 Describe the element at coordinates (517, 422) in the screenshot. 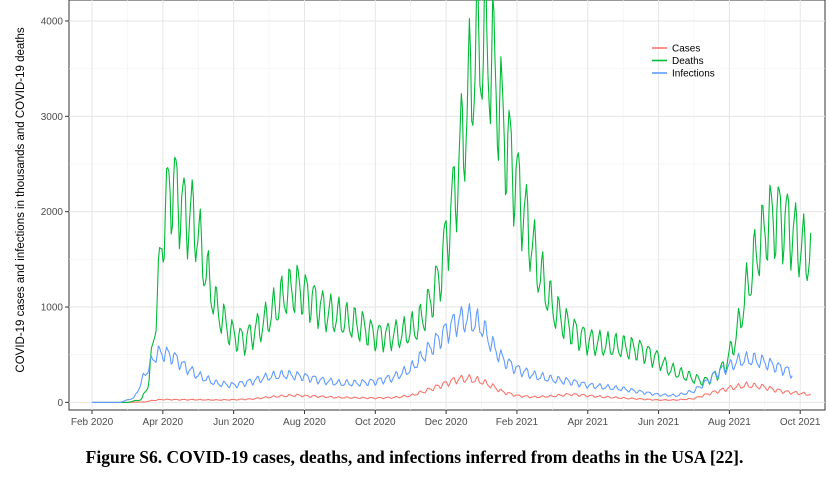

I see `x-tick-label: Feb 2021` at that location.